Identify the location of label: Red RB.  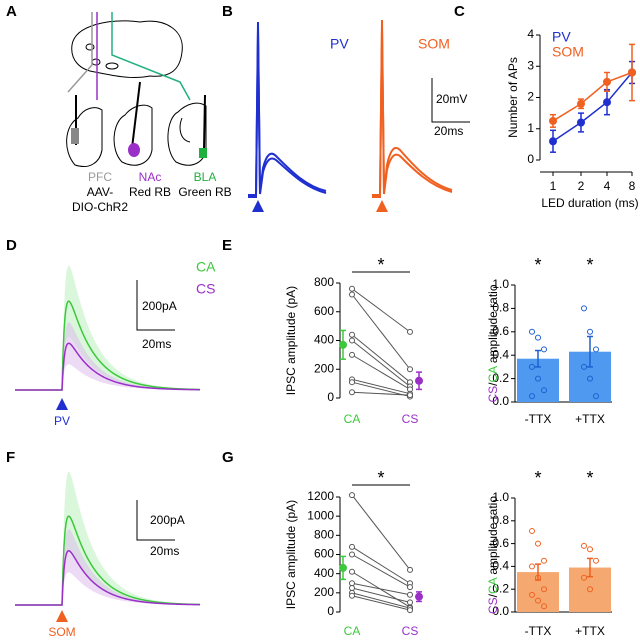
(150, 192).